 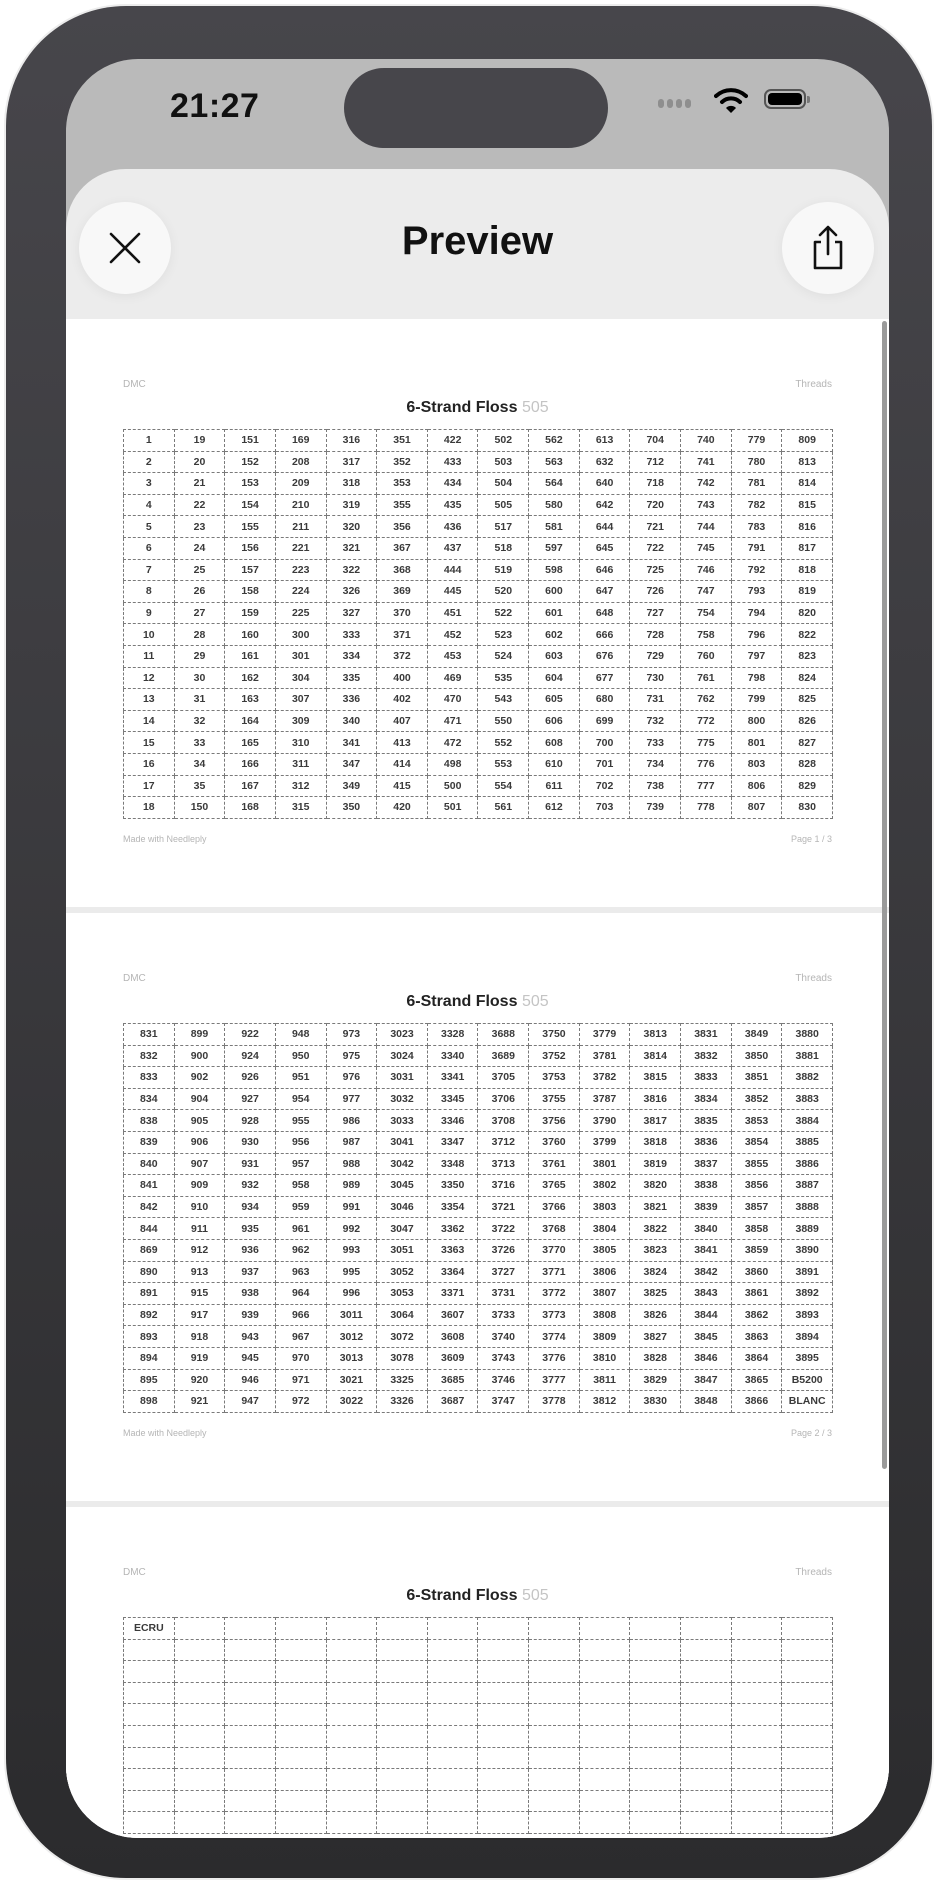 I want to click on table-cell: 3042, so click(x=402, y=1164).